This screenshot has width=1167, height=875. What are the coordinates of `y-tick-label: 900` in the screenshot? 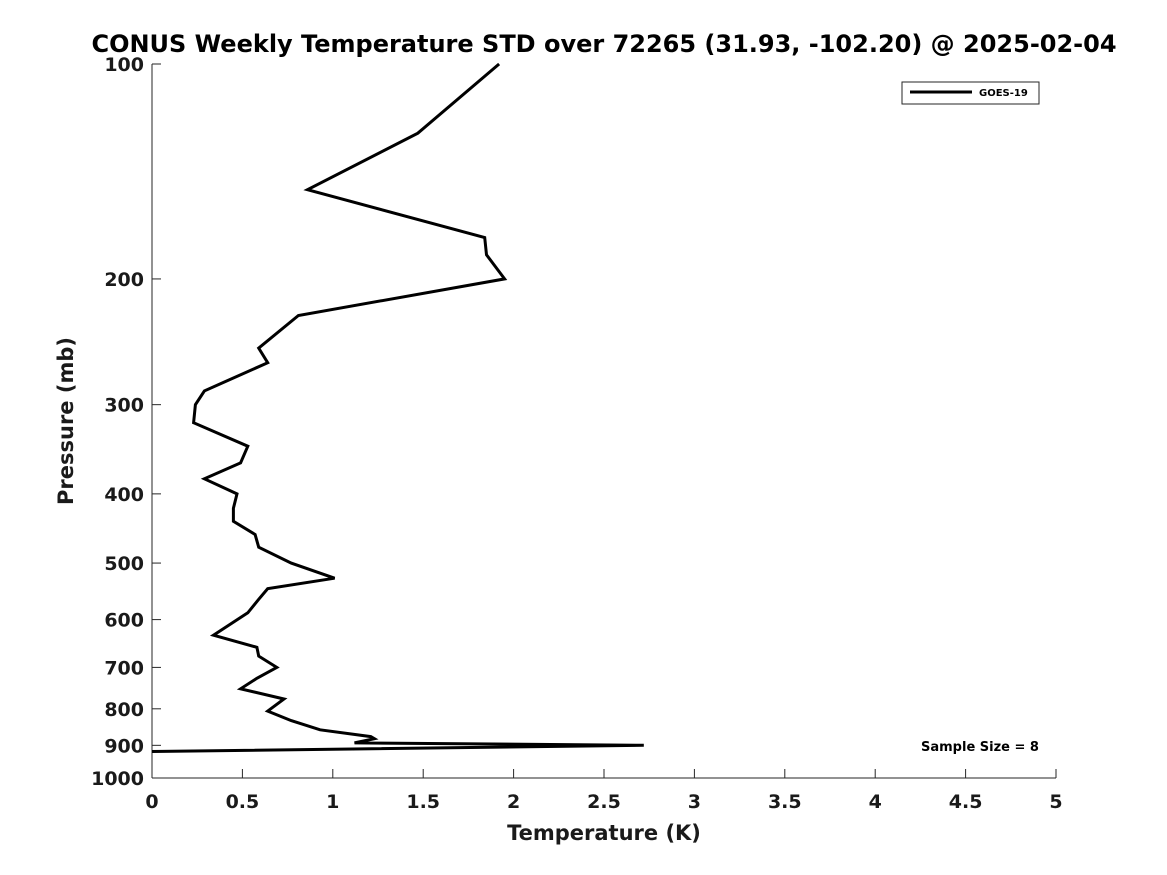 It's located at (124, 746).